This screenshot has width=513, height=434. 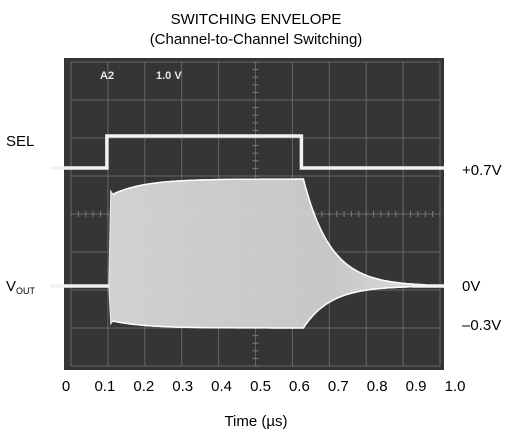 I want to click on scope-channel-label: A2, so click(x=107, y=76).